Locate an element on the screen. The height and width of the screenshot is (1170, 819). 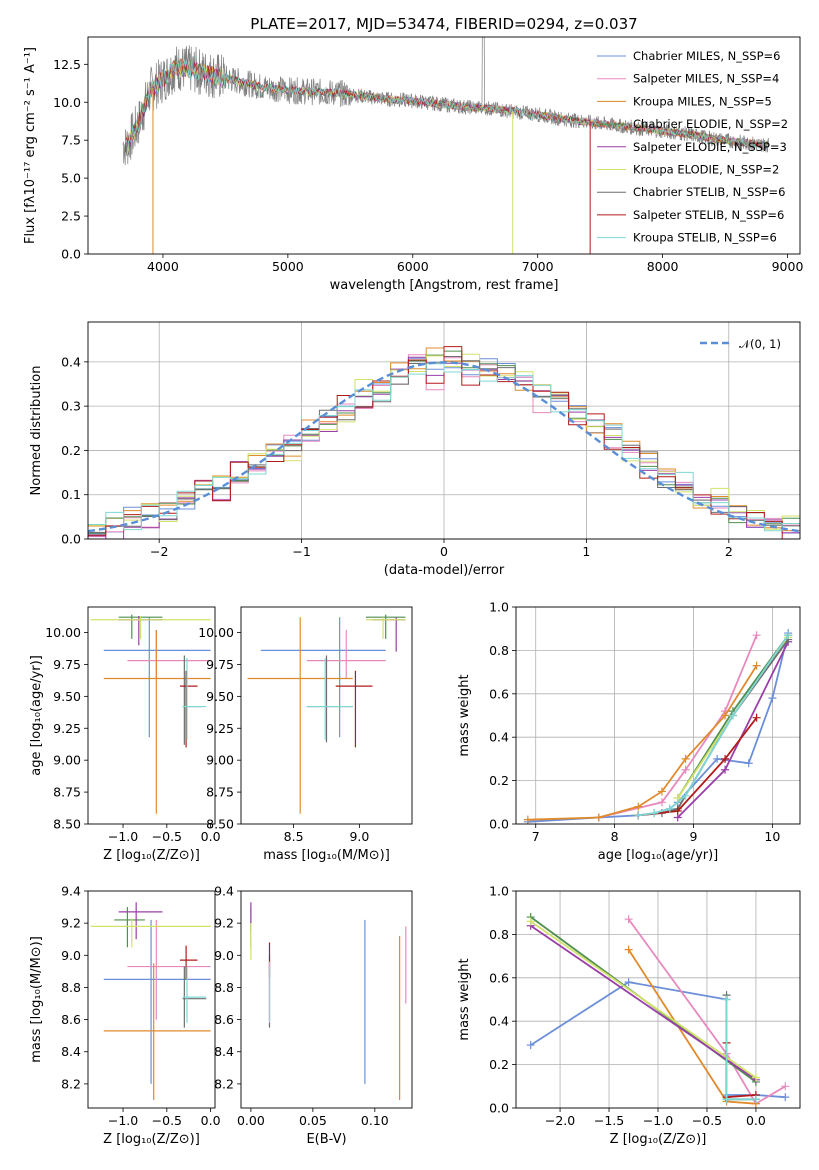
x-tick-label: 0.10 is located at coordinates (375, 1120).